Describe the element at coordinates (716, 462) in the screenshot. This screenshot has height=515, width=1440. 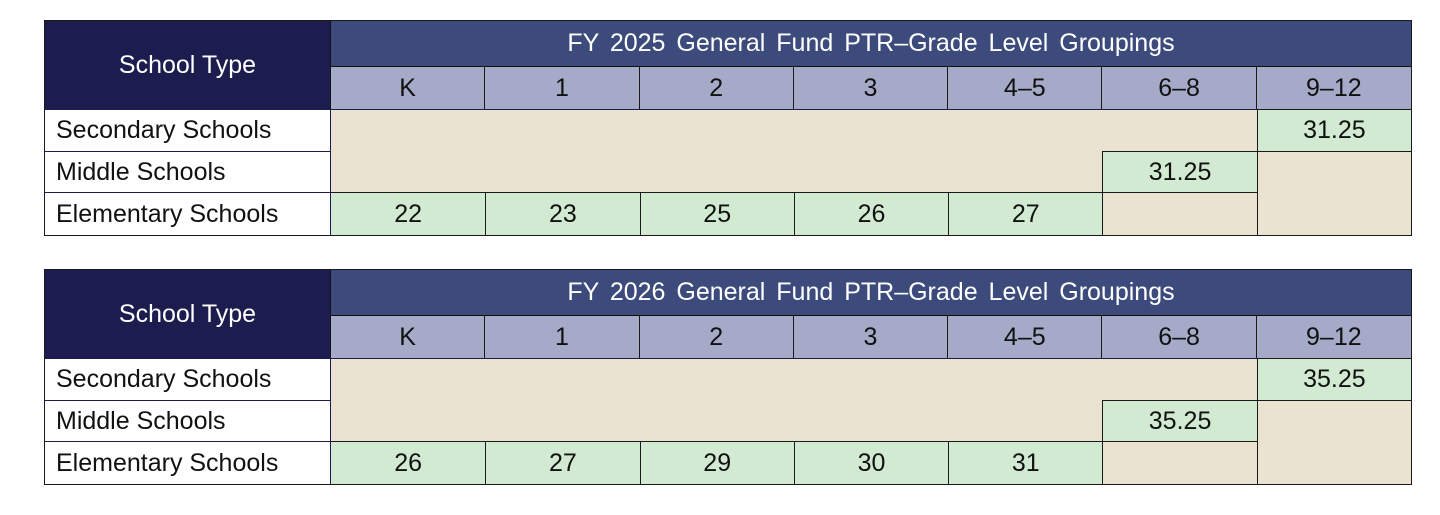
I see `value-cell-elementary-2: 29` at that location.